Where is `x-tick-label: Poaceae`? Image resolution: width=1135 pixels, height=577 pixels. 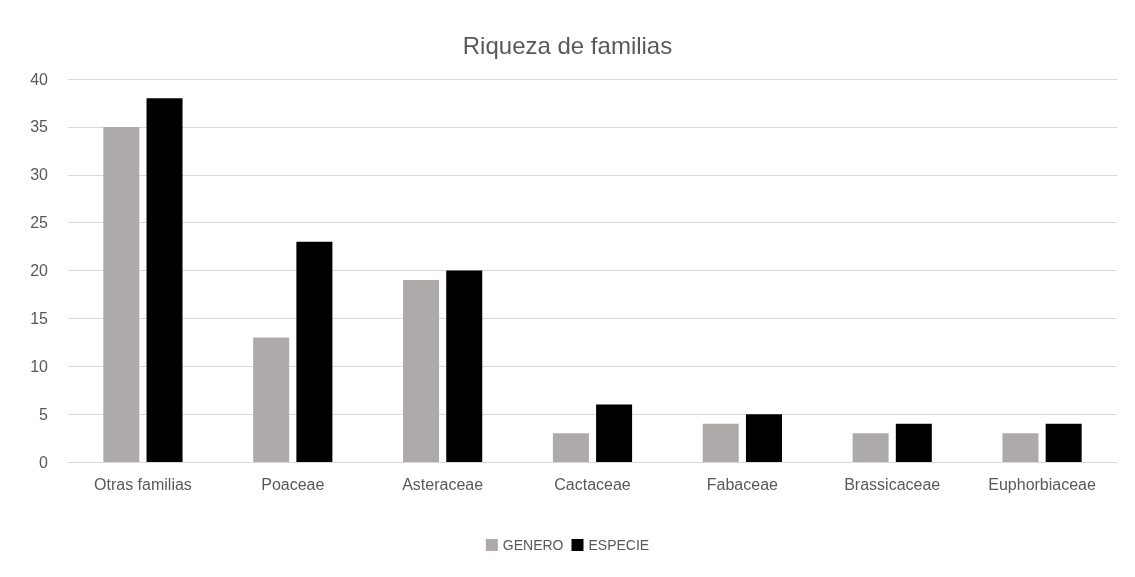 x-tick-label: Poaceae is located at coordinates (293, 484).